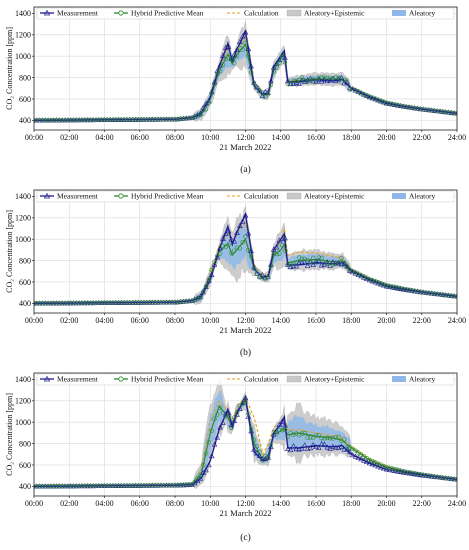 The width and height of the screenshot is (469, 550). Describe the element at coordinates (69, 320) in the screenshot. I see `x-tick-label: 02:00` at that location.